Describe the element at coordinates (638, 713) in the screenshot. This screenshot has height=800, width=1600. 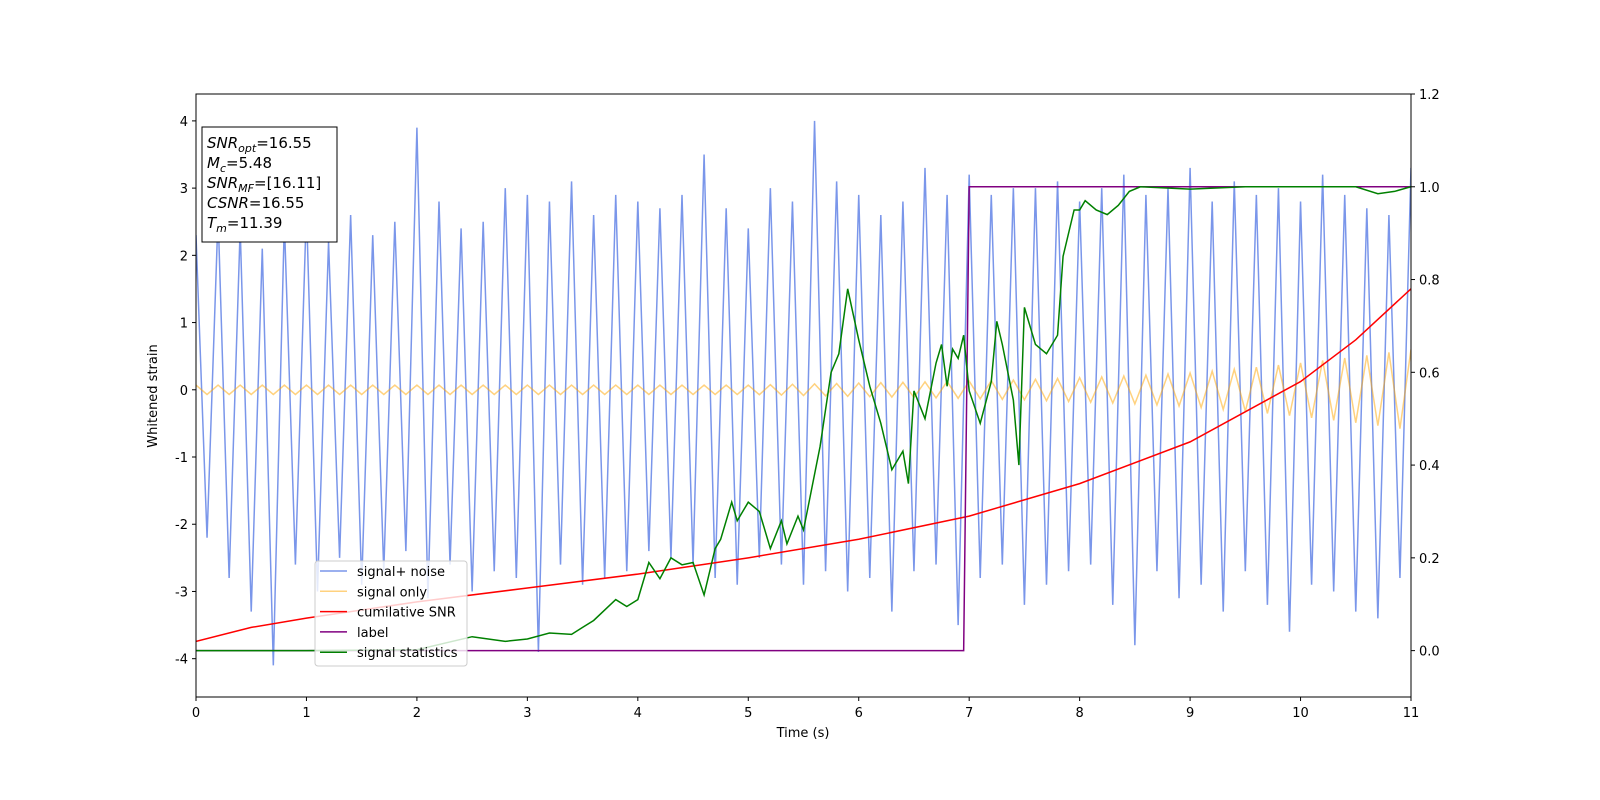
I see `x-tick-label: 4` at that location.